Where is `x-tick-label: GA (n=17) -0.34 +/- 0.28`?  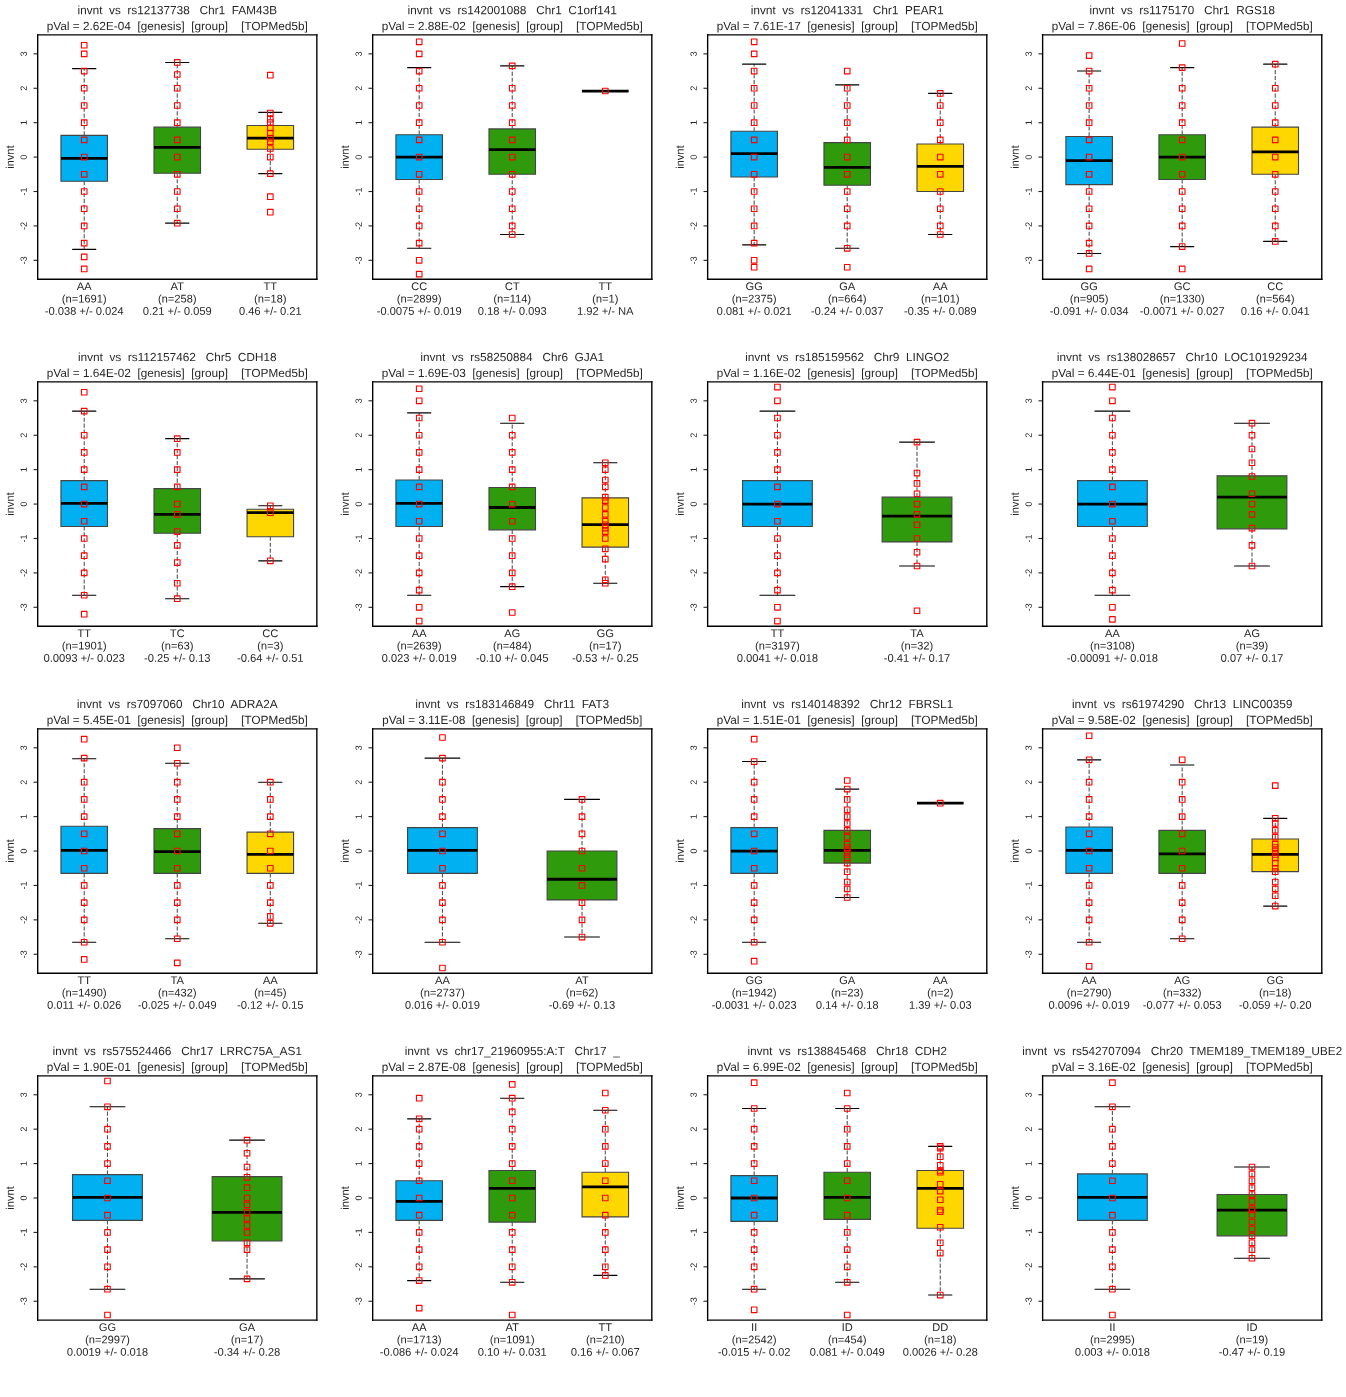
x-tick-label: GA (n=17) -0.34 +/- 0.28 is located at coordinates (247, 1339).